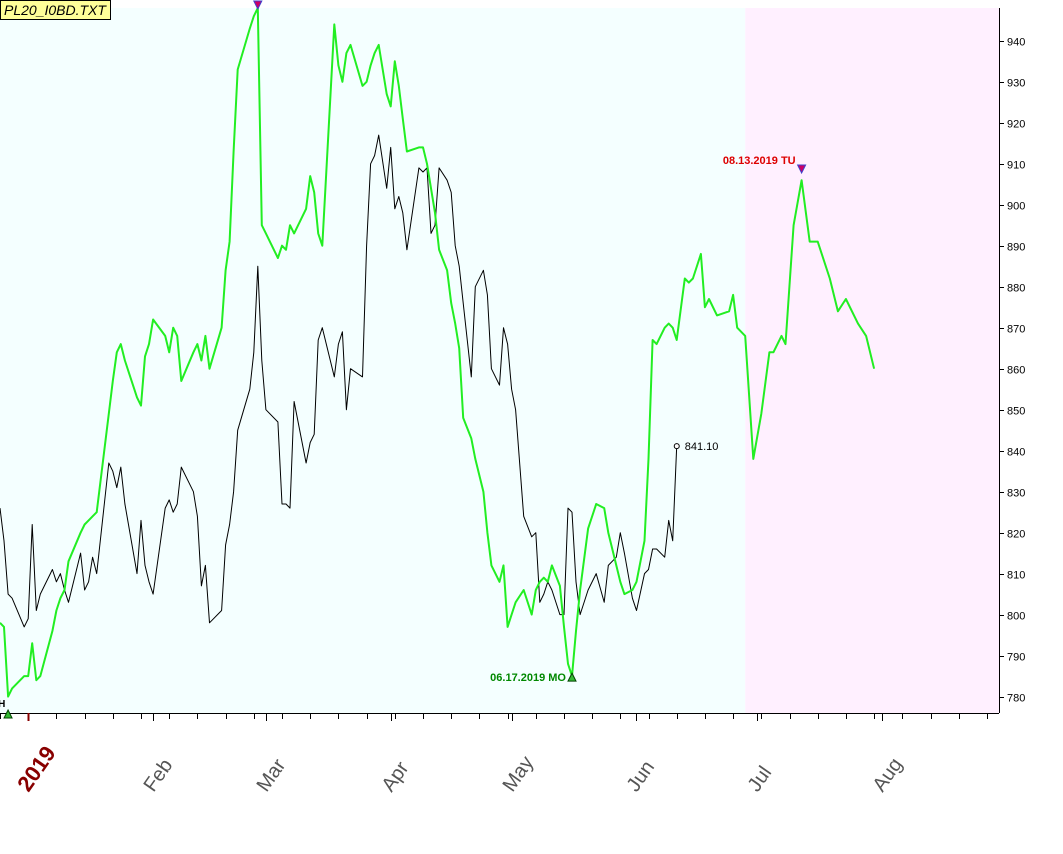 The height and width of the screenshot is (854, 1063). Describe the element at coordinates (1016, 289) in the screenshot. I see `y-tick-label: 880` at that location.